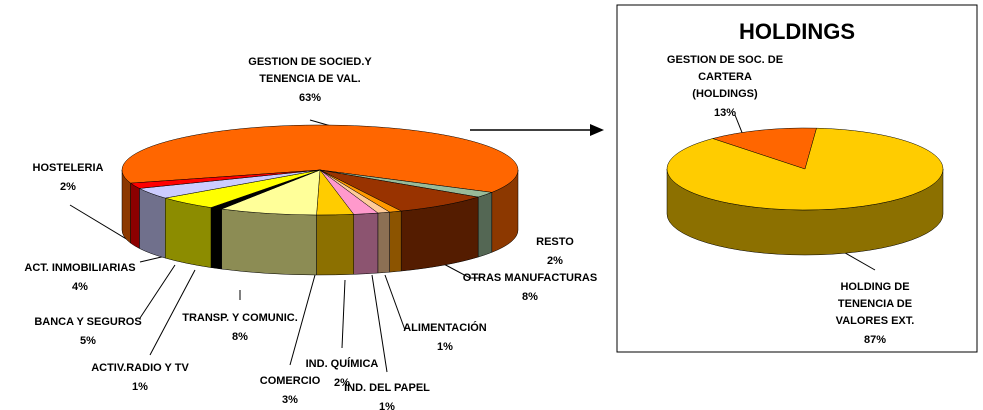 The width and height of the screenshot is (983, 410). What do you see at coordinates (290, 381) in the screenshot?
I see `slice-label: COMERCIO` at bounding box center [290, 381].